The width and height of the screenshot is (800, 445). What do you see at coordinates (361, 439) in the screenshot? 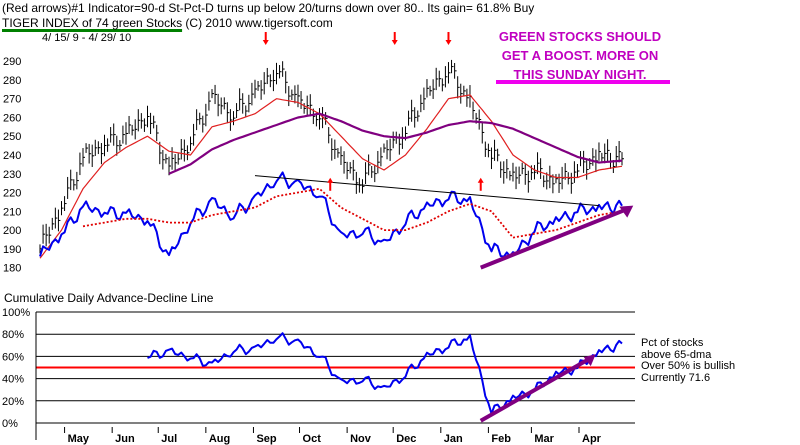
I see `month-label: Nov` at bounding box center [361, 439].